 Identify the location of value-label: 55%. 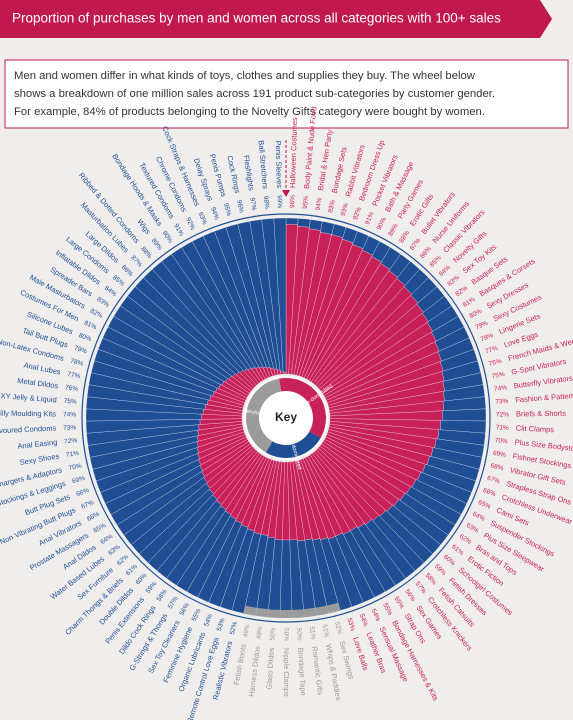
(197, 615).